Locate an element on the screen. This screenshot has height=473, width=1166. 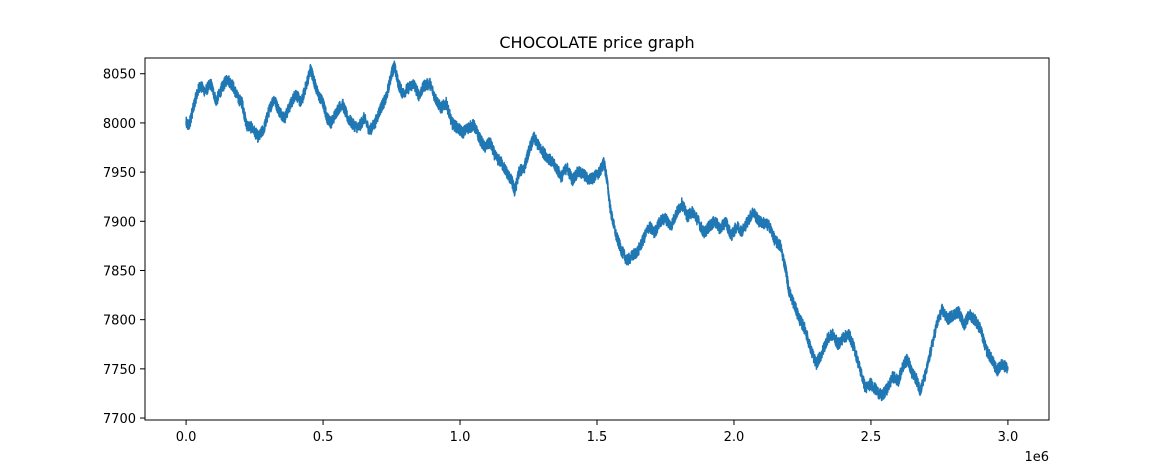
x-tick-label: 0.5 is located at coordinates (323, 437).